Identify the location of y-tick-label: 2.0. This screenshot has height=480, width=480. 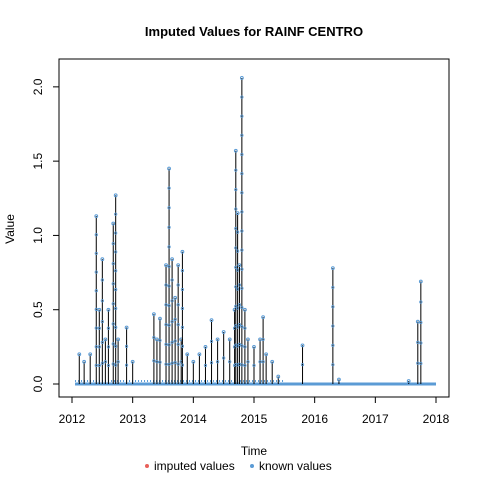
(38, 86).